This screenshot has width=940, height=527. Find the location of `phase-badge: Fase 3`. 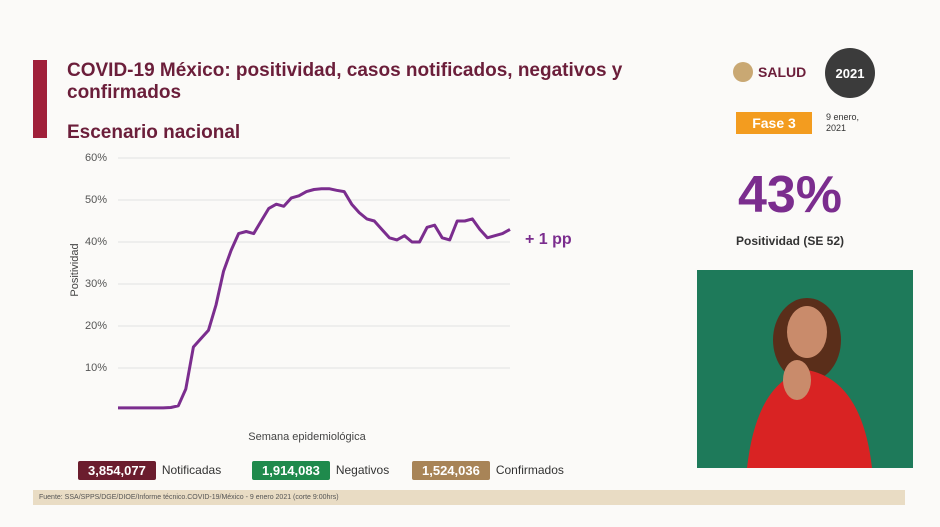

phase-badge: Fase 3 is located at coordinates (774, 123).